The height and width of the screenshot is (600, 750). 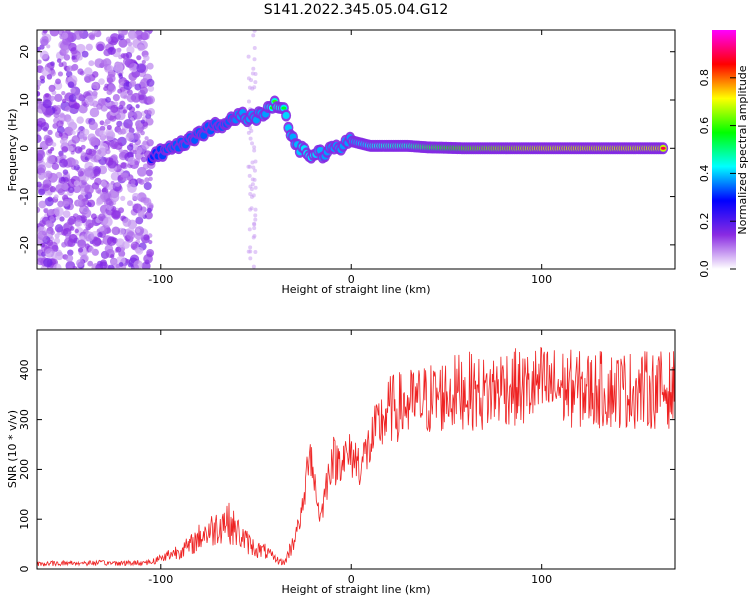 What do you see at coordinates (704, 269) in the screenshot?
I see `colorbar-tick-label: 0.0` at bounding box center [704, 269].